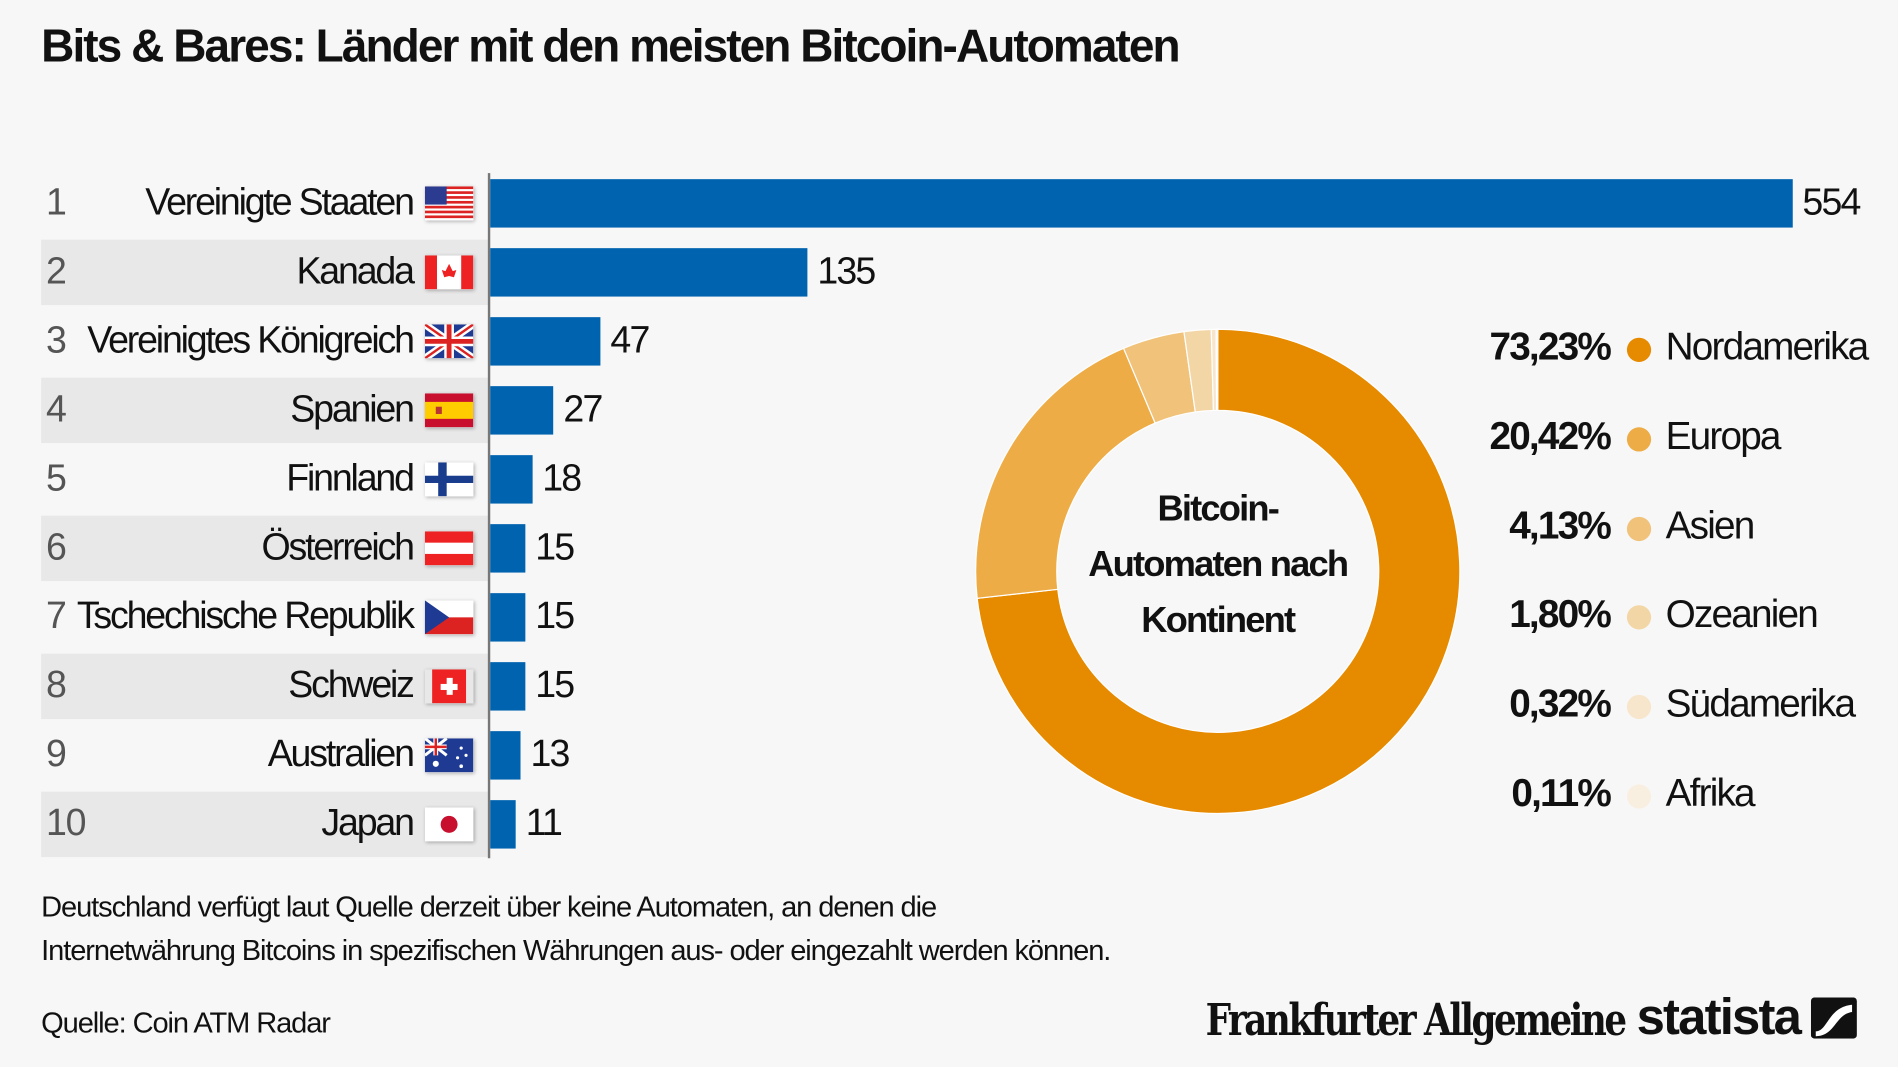 This screenshot has width=1898, height=1067. Describe the element at coordinates (264, 686) in the screenshot. I see `table-row: 8 Schweiz` at that location.